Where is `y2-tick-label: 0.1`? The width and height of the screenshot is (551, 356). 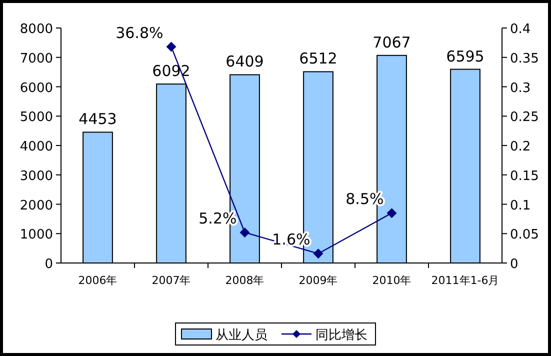 y2-tick-label: 0.1 is located at coordinates (520, 206).